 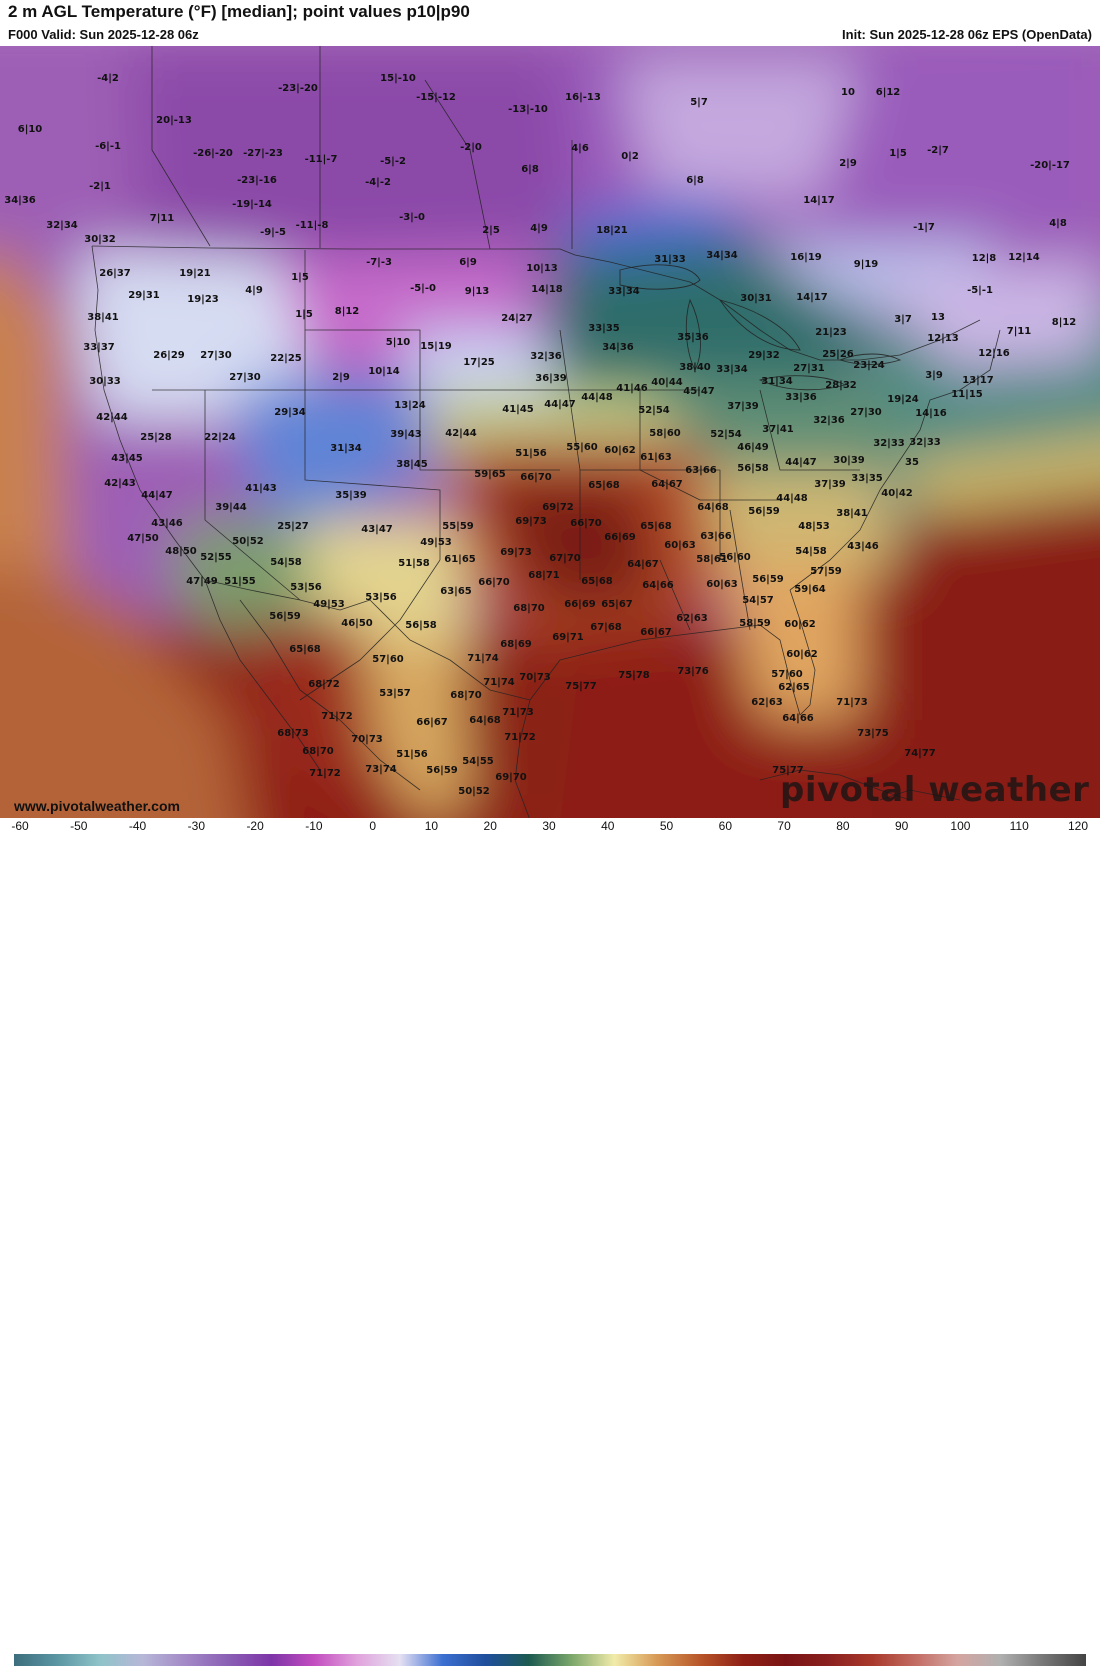 I want to click on point-value-label: 65|67, so click(x=617, y=604).